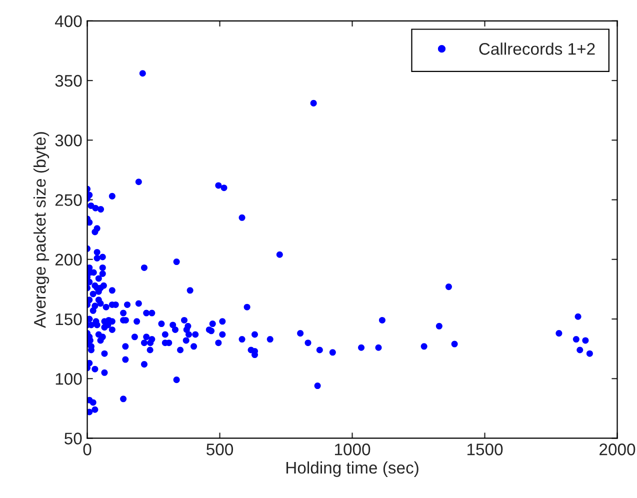 Image resolution: width=637 pixels, height=498 pixels. I want to click on x-tick-label: 1500, so click(485, 450).